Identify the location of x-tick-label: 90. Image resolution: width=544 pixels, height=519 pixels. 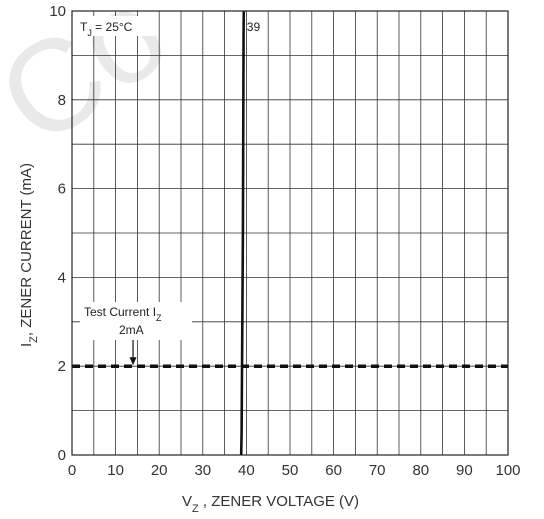
(464, 470).